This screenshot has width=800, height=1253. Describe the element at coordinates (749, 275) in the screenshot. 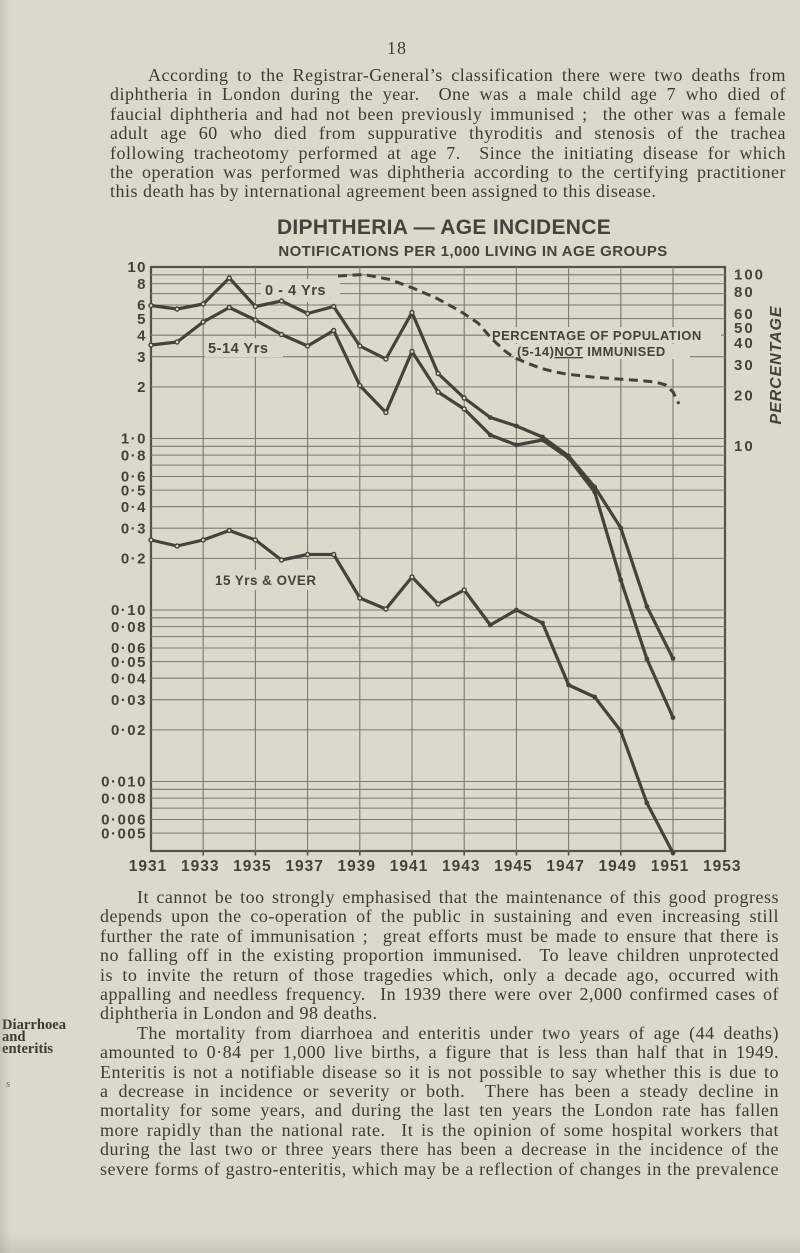

I see `svg-text: 100` at that location.